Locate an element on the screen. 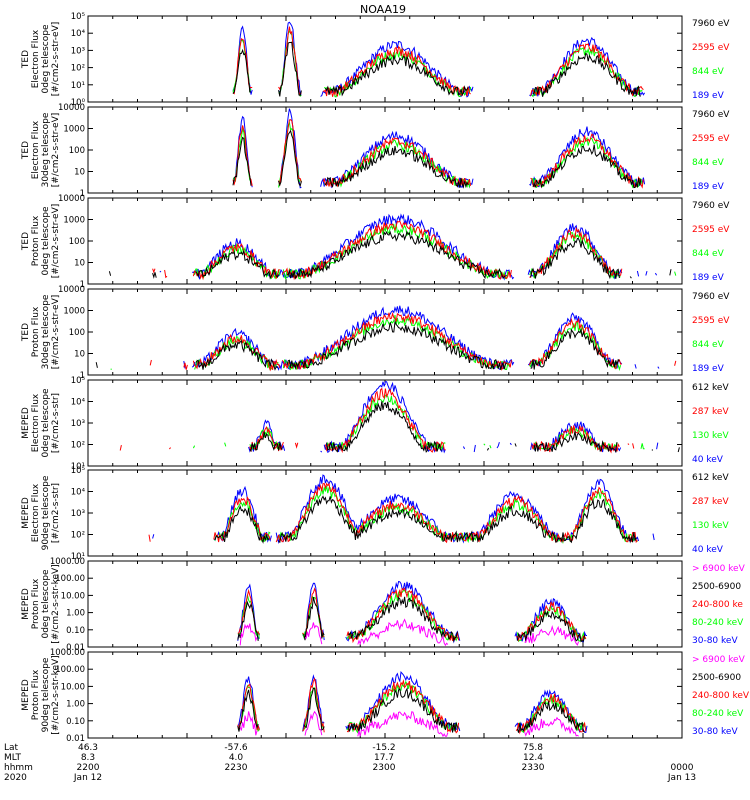 The width and height of the screenshot is (750, 800). footer-value: Jan 12 is located at coordinates (87, 778).